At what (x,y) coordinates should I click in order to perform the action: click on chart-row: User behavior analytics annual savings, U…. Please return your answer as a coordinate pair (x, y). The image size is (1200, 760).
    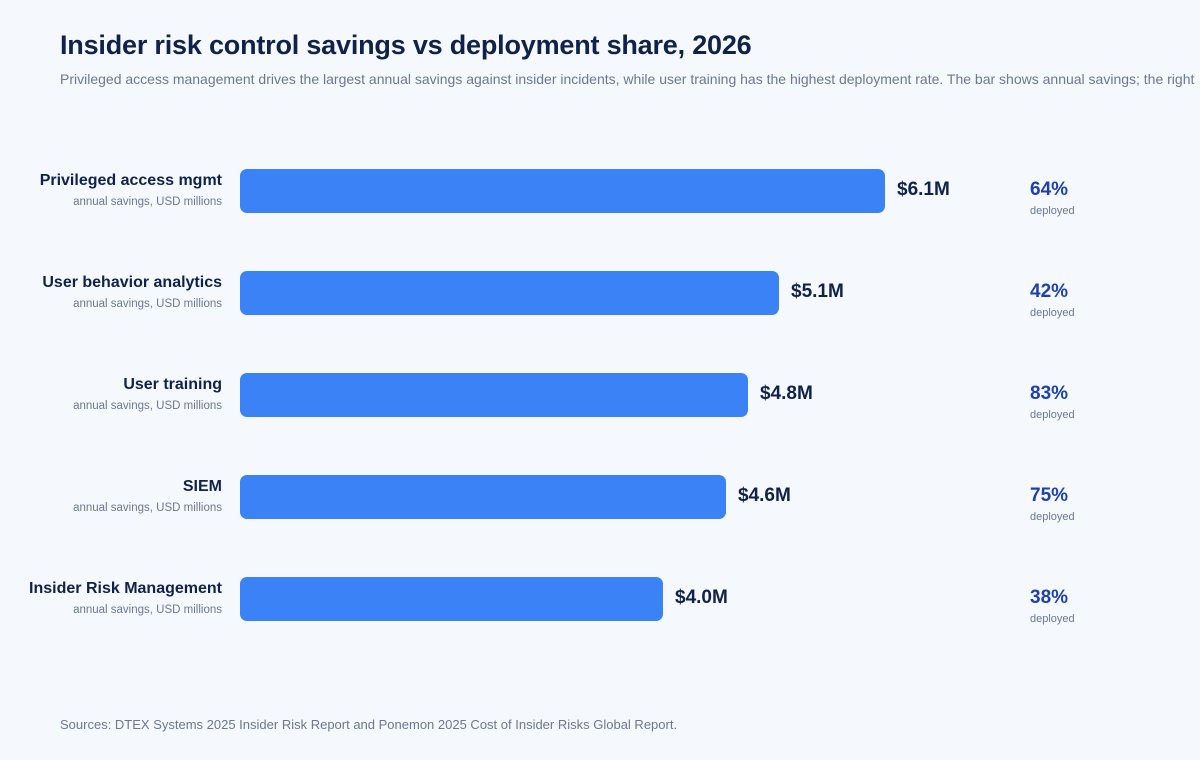
    Looking at the image, I should click on (600, 301).